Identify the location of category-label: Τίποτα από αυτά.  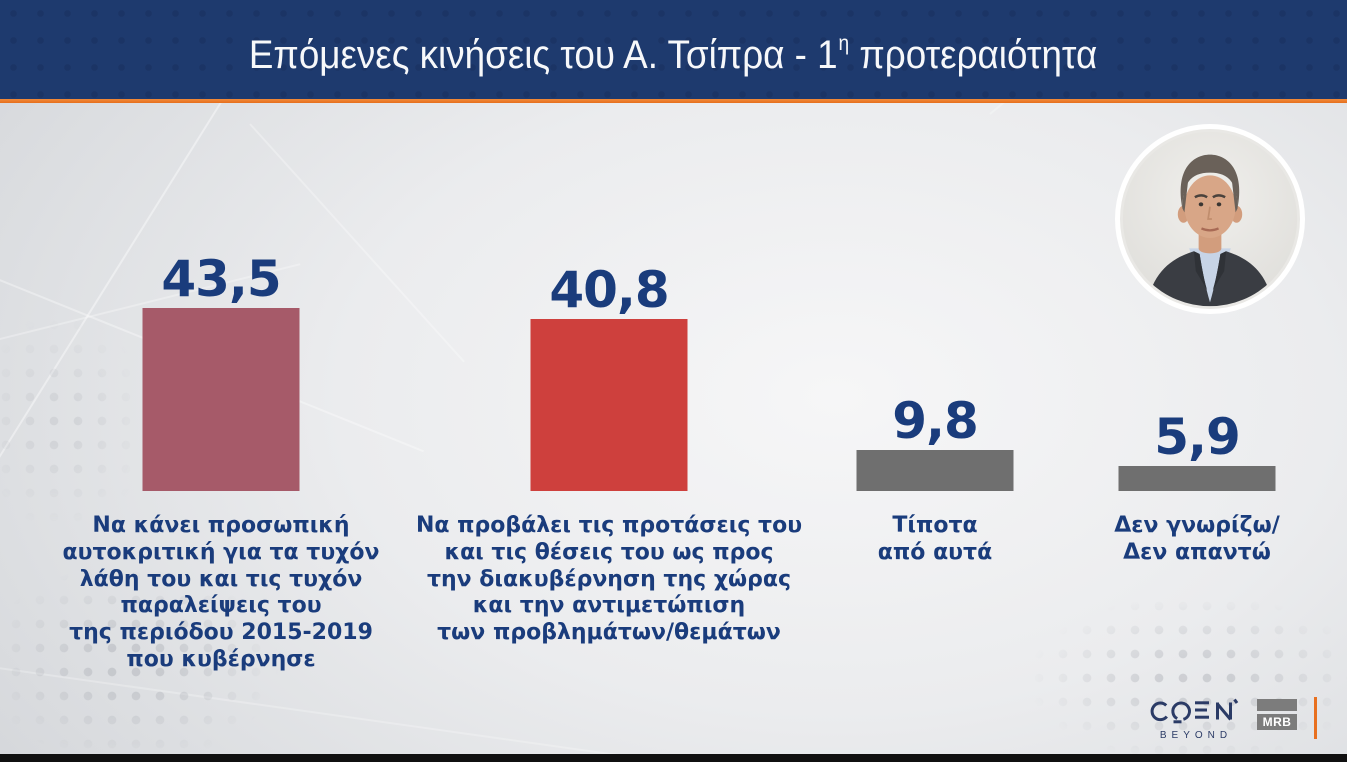
(935, 539).